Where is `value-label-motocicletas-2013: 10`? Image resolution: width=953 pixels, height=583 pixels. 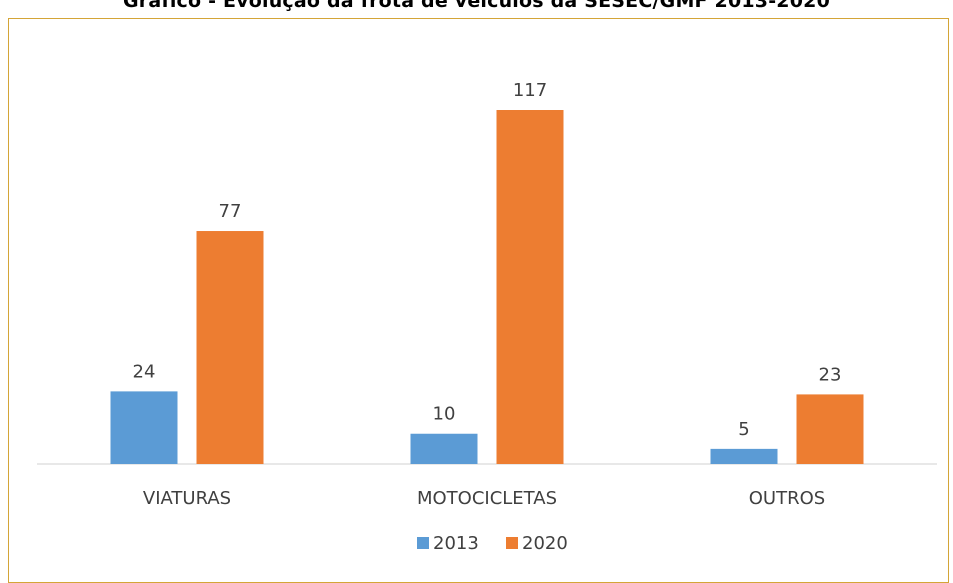
value-label-motocicletas-2013: 10 is located at coordinates (444, 414).